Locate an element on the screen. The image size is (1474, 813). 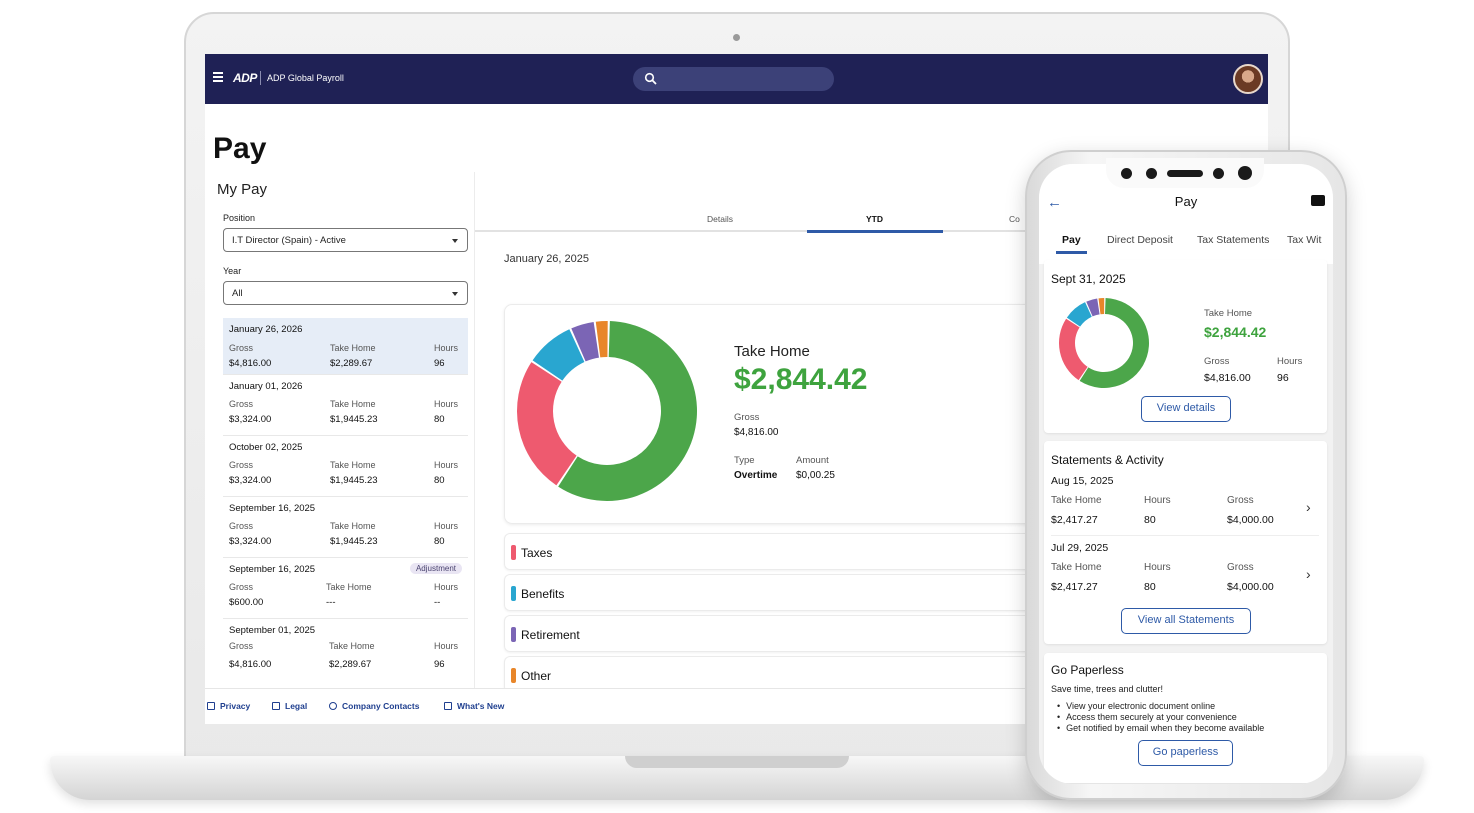
pay-date: January 01, 2026 is located at coordinates (266, 386).